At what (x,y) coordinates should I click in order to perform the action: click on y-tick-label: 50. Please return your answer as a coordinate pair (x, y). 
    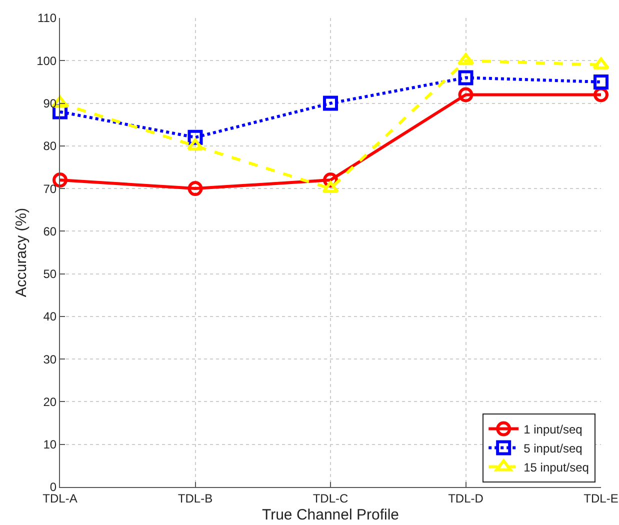
    Looking at the image, I should click on (50, 274).